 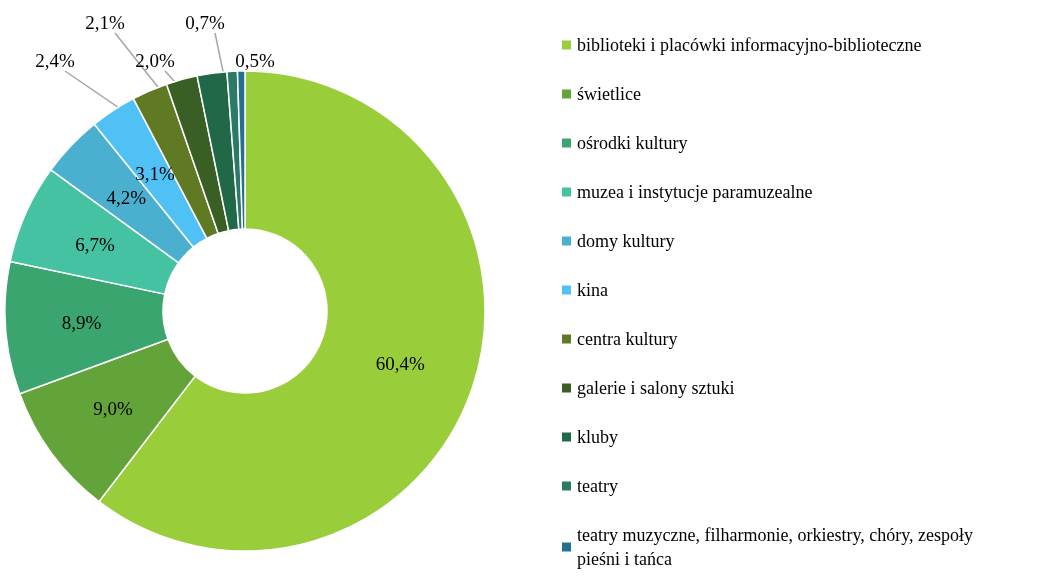 I want to click on legend-label: teatry, so click(x=597, y=486).